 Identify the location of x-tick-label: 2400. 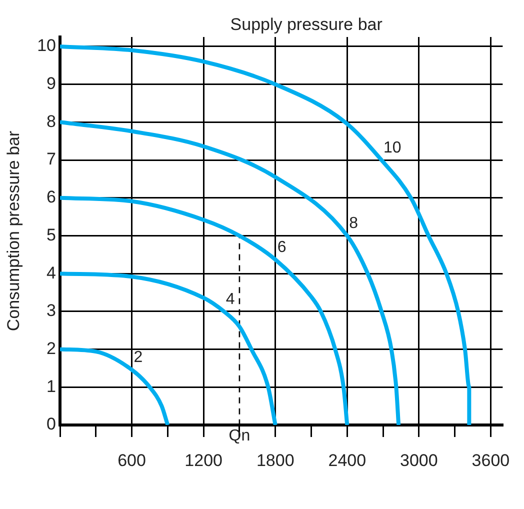
(347, 460).